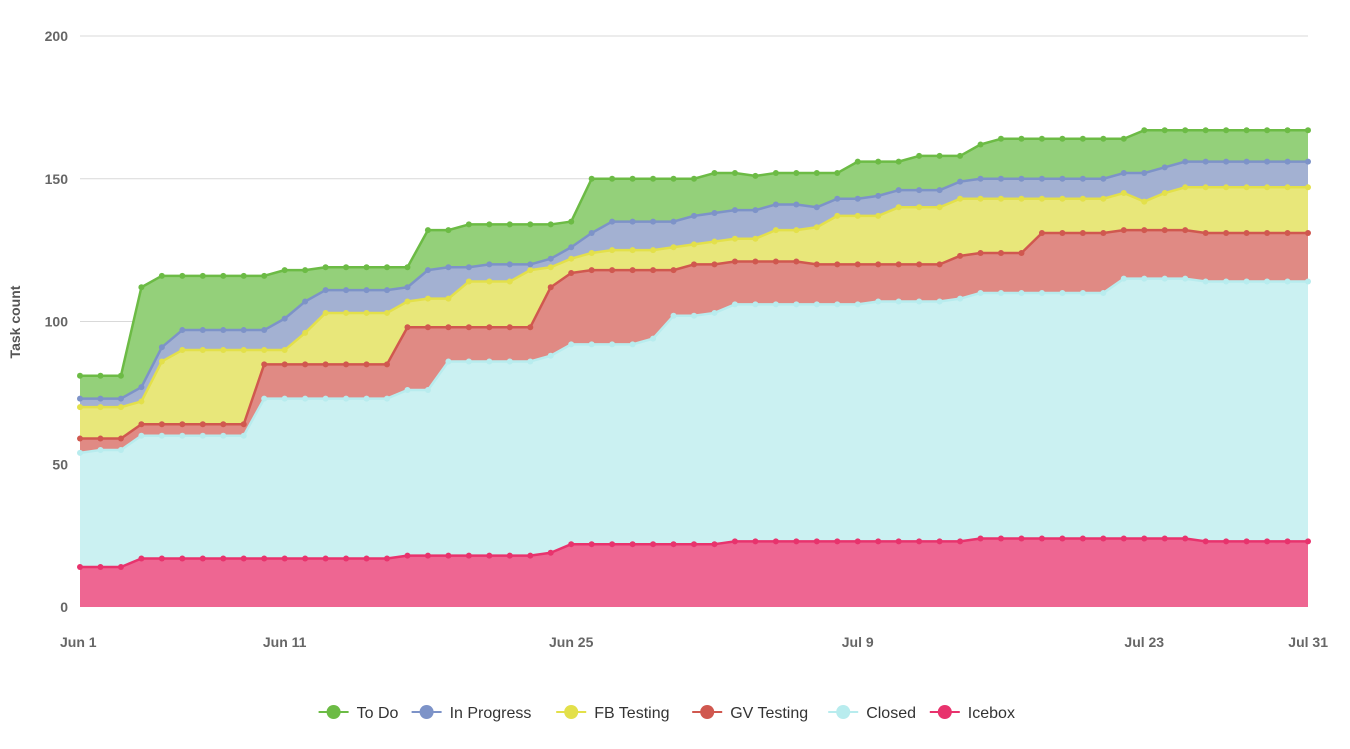 This screenshot has height=749, width=1350. I want to click on legend-item-closed: Closed, so click(872, 713).